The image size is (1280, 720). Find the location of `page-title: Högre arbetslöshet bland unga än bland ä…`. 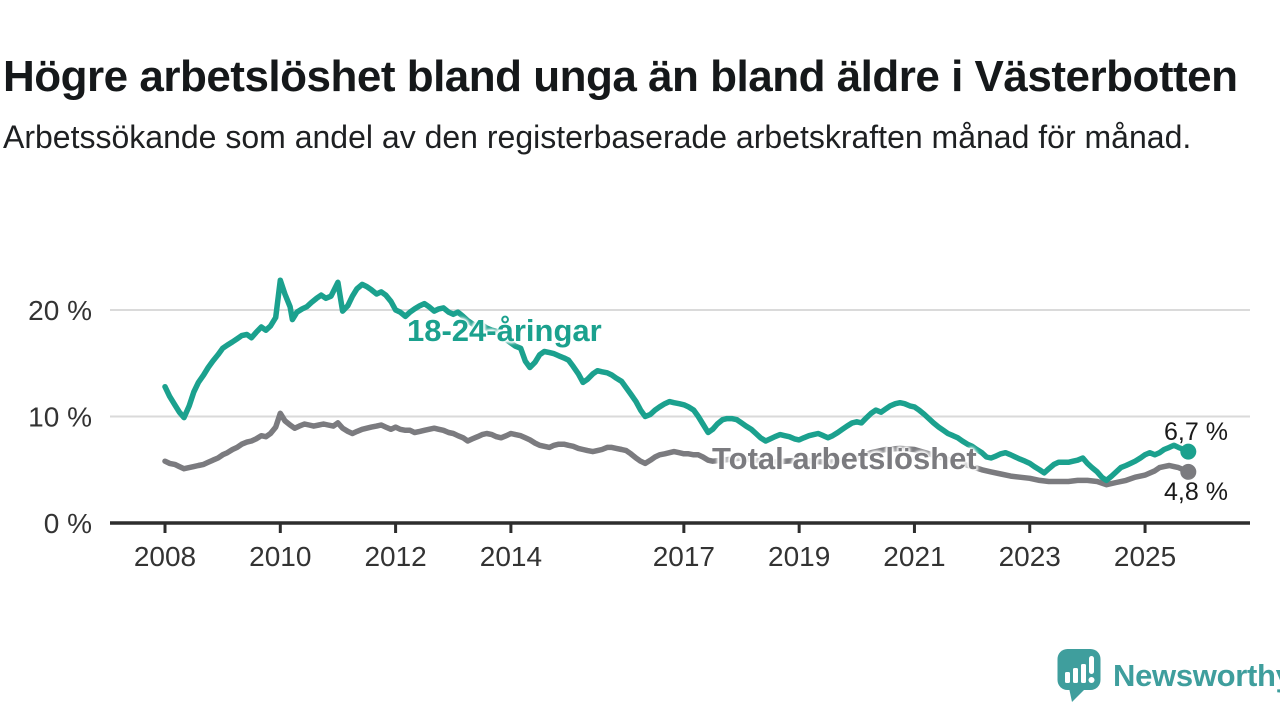

page-title: Högre arbetslöshet bland unga än bland ä… is located at coordinates (620, 77).